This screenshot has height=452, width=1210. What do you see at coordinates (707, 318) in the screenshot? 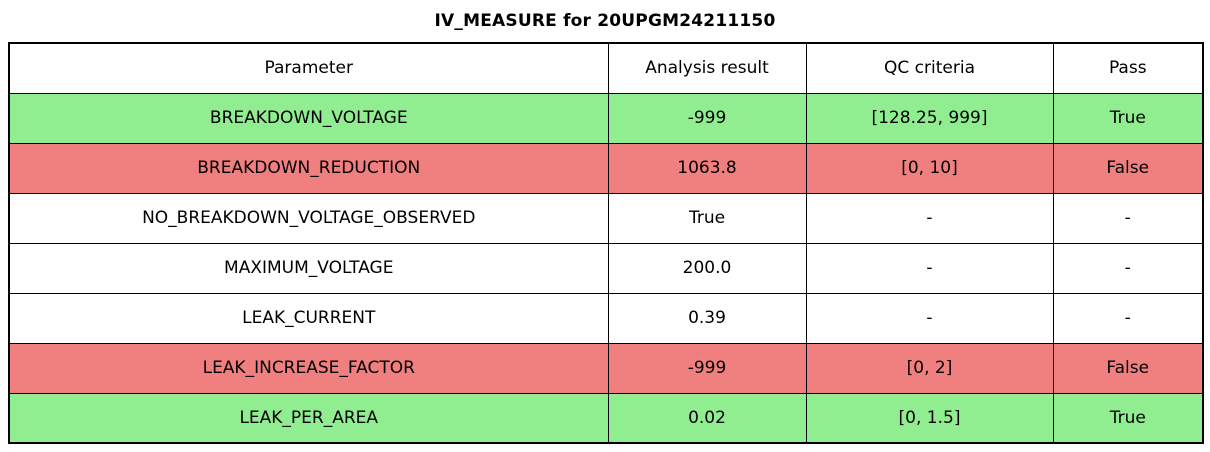
I see `cell-analysis-result: 0.39` at bounding box center [707, 318].